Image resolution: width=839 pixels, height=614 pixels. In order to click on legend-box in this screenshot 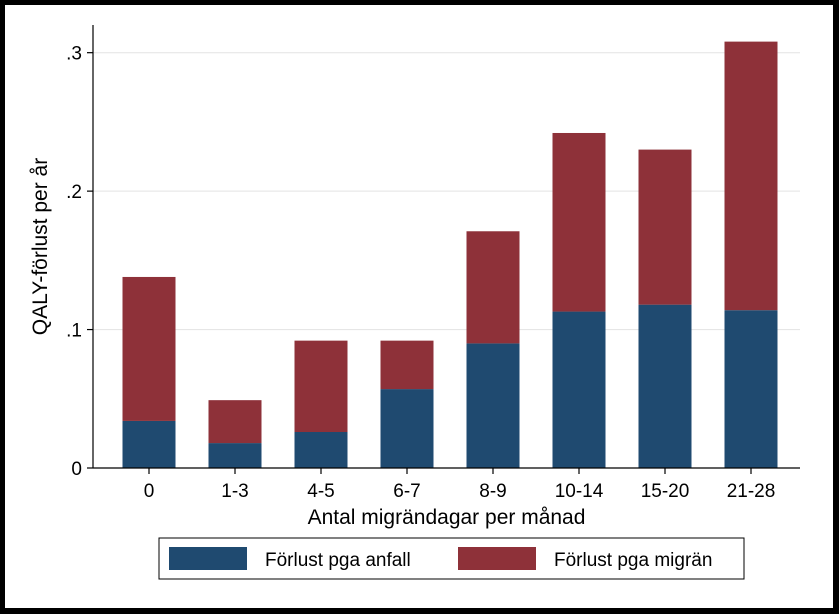, I will do `click(451, 558)`.